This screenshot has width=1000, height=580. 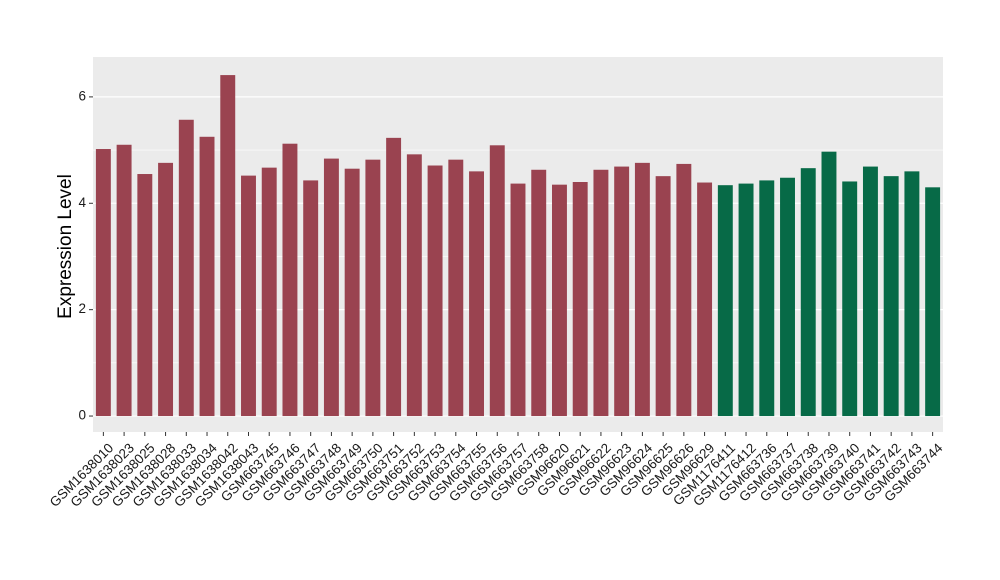 I want to click on y-tick-label: 0, so click(x=82, y=415).